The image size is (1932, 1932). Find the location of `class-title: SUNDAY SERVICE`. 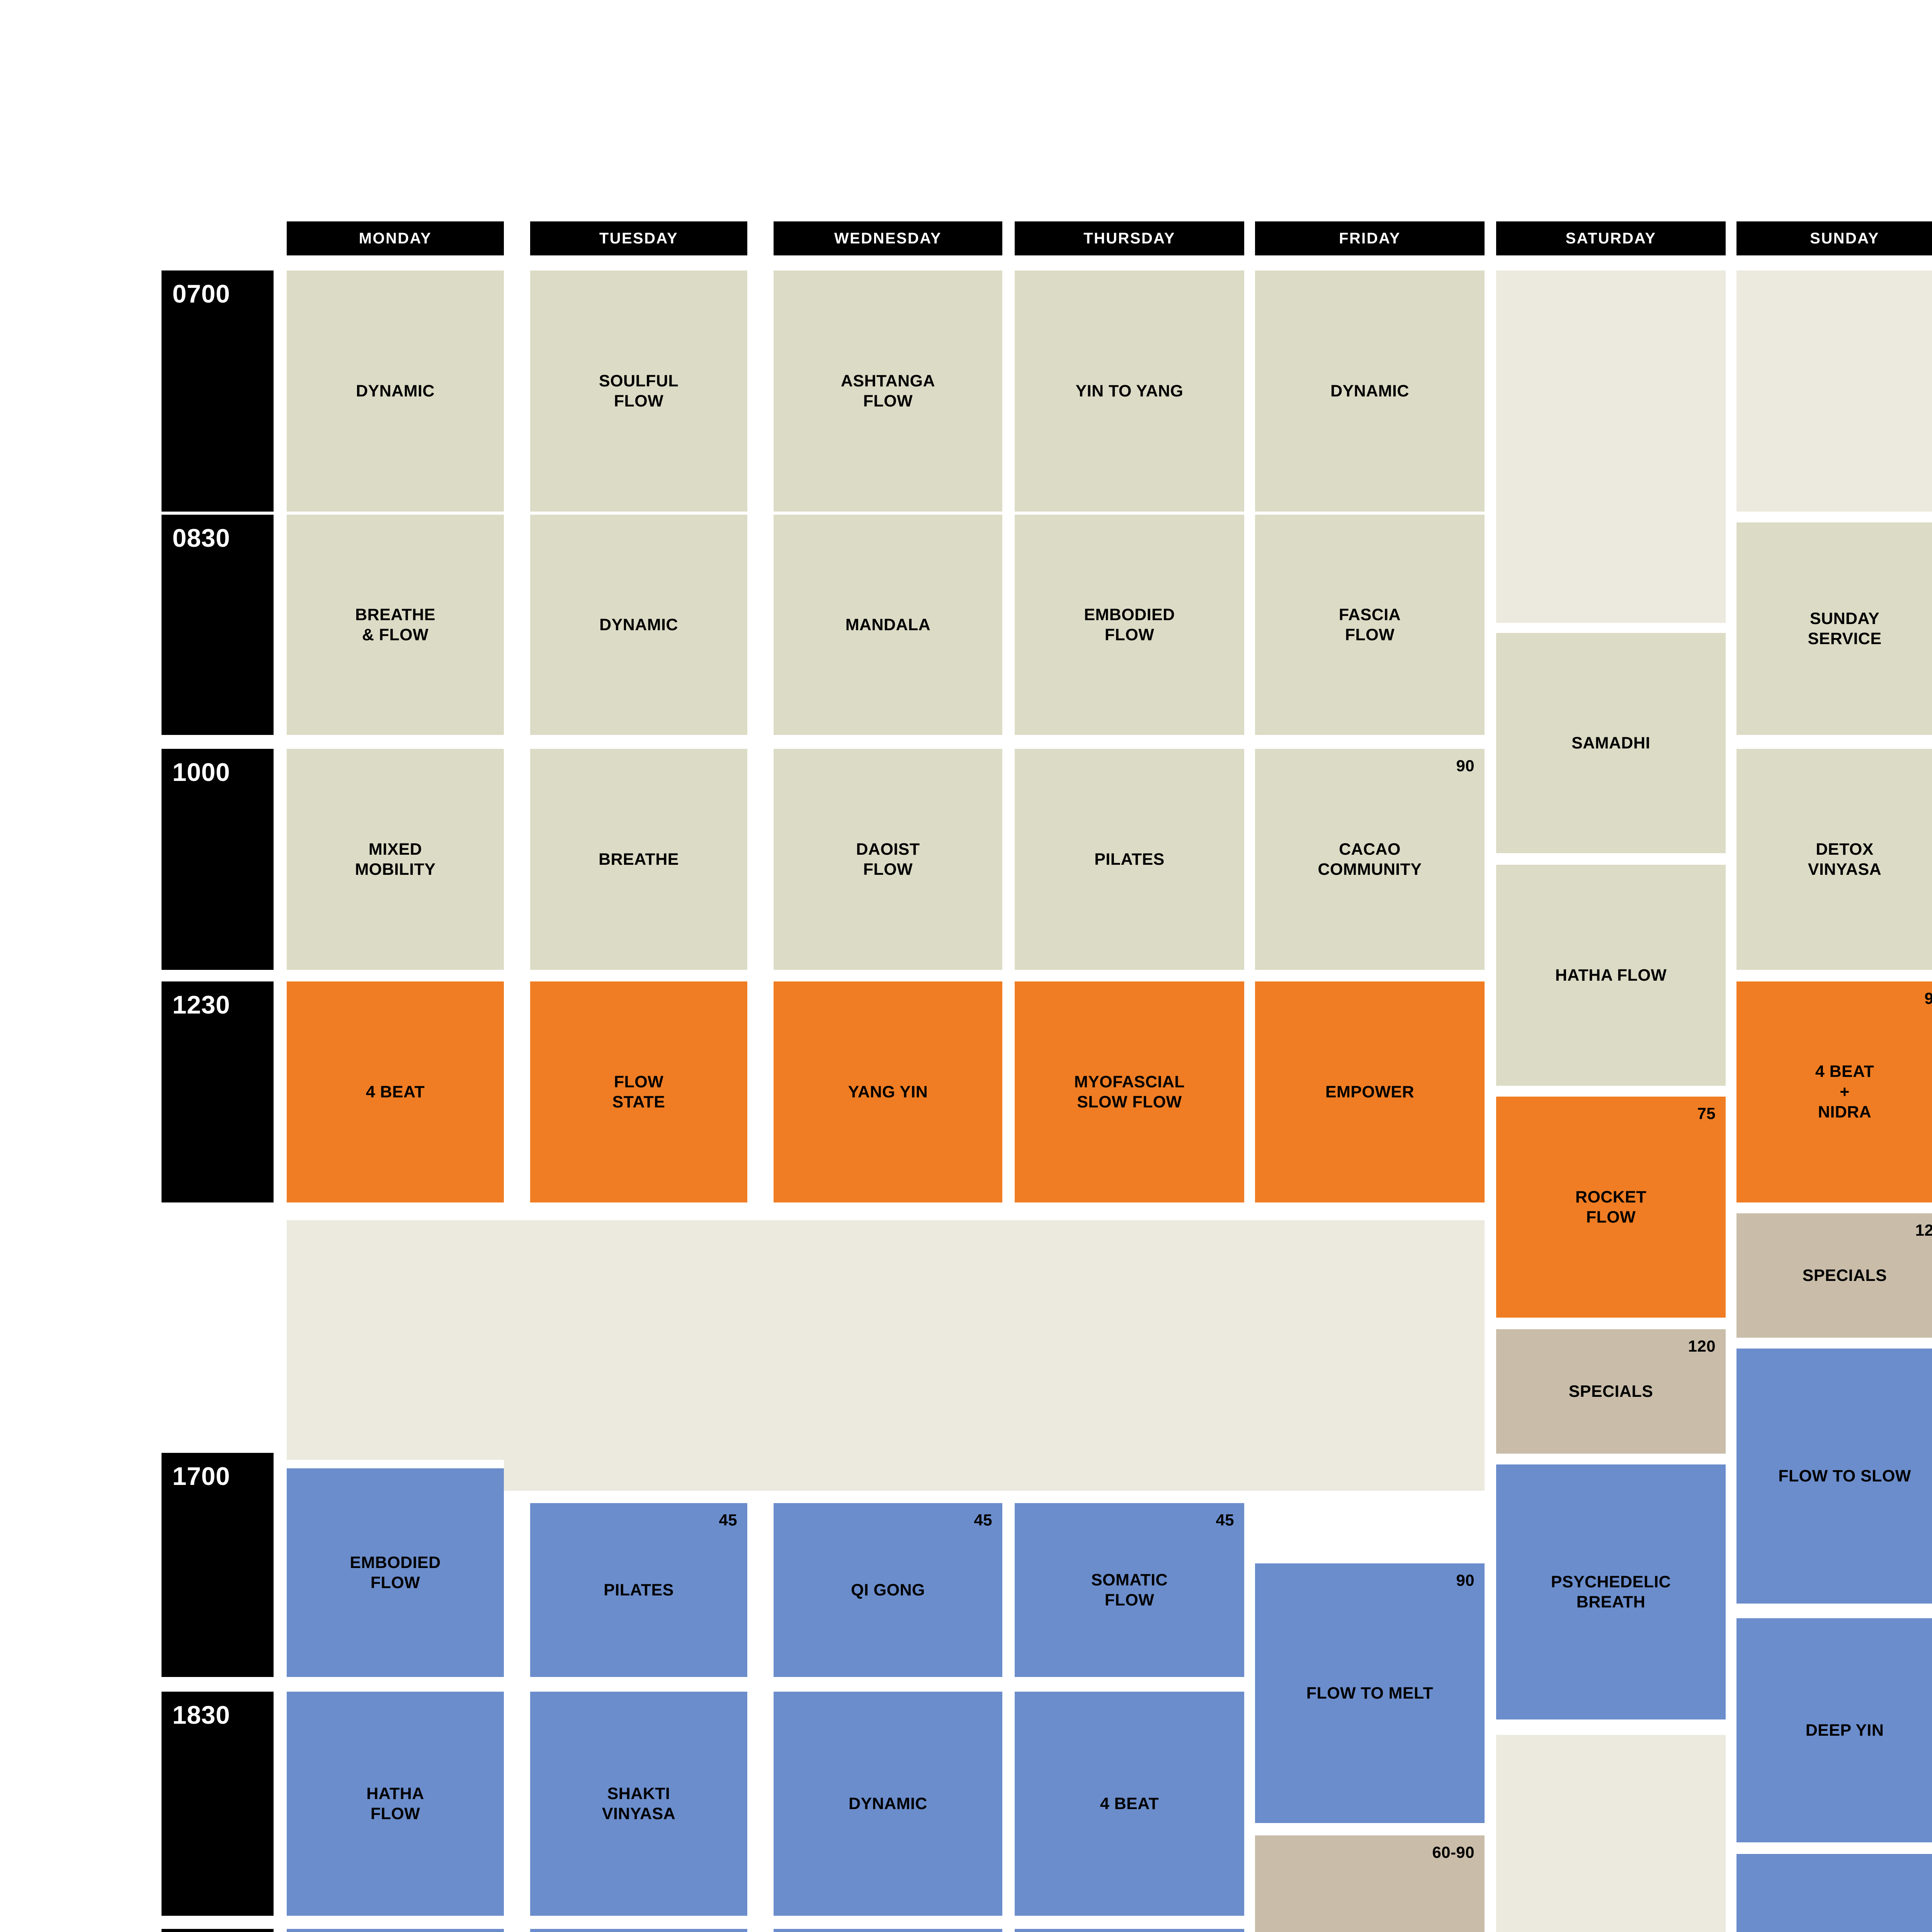

class-title: SUNDAY SERVICE is located at coordinates (1845, 628).